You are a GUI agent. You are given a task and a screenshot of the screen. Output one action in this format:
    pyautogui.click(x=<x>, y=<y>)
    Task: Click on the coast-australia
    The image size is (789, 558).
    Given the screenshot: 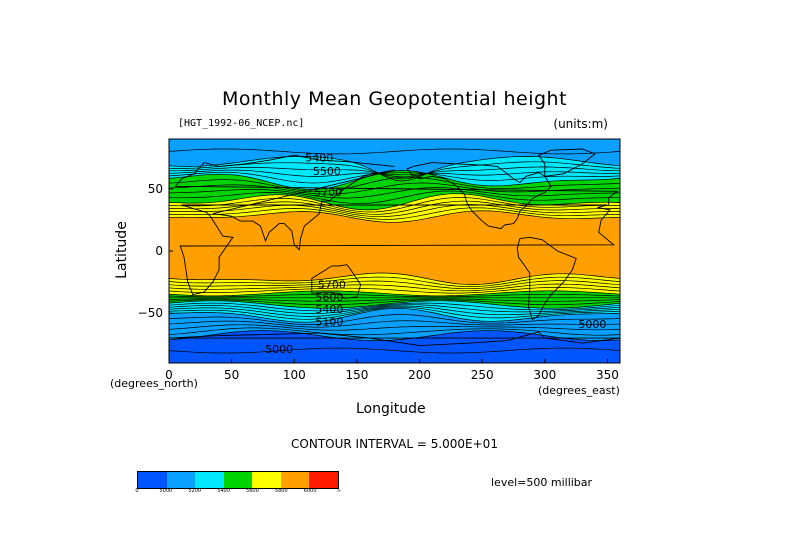 What is the action you would take?
    pyautogui.click(x=336, y=281)
    